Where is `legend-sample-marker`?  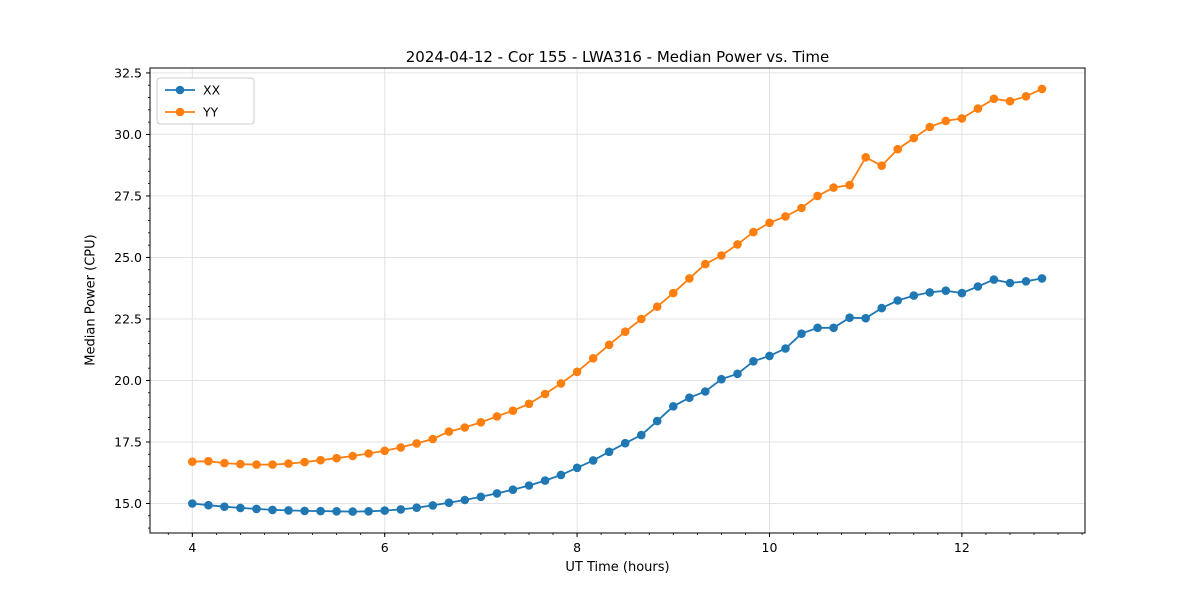 legend-sample-marker is located at coordinates (180, 112).